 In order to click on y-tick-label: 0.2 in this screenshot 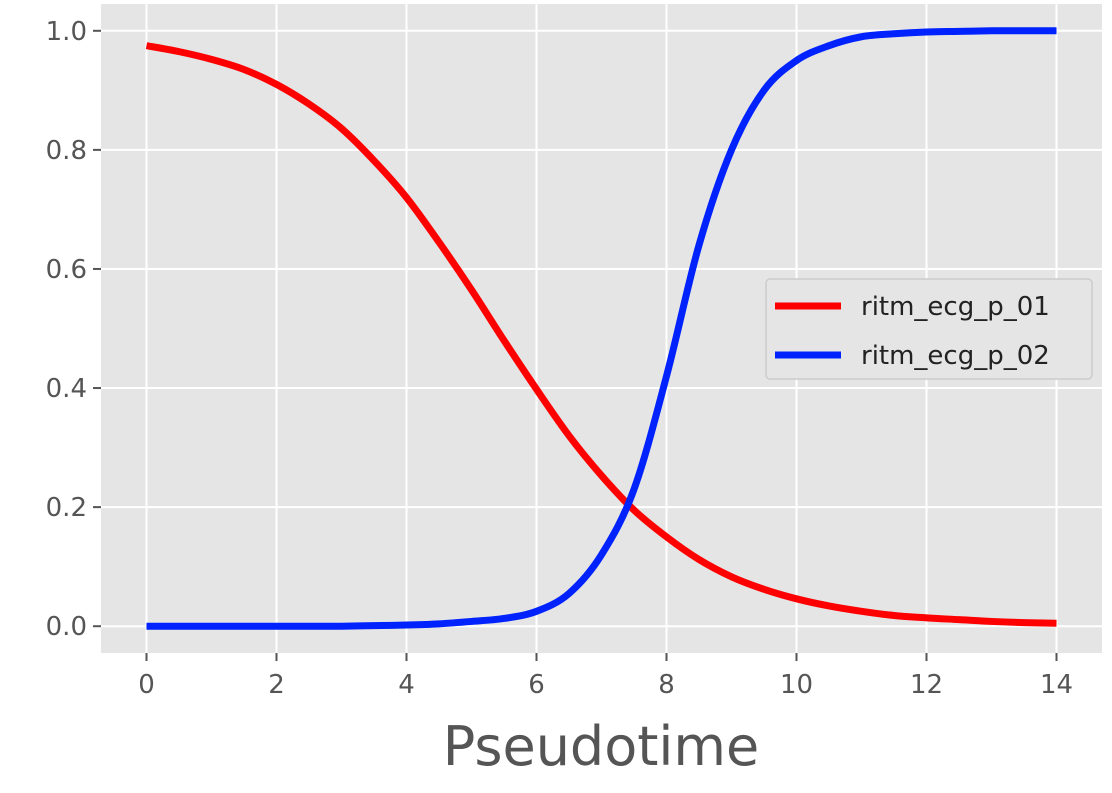, I will do `click(66, 508)`.